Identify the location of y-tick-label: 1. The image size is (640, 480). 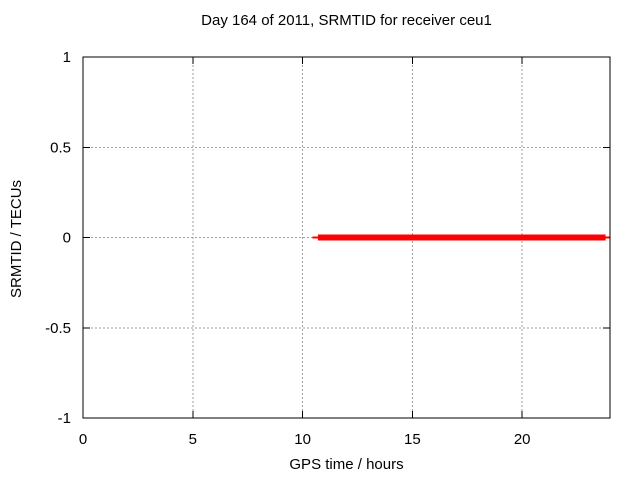
(67, 57).